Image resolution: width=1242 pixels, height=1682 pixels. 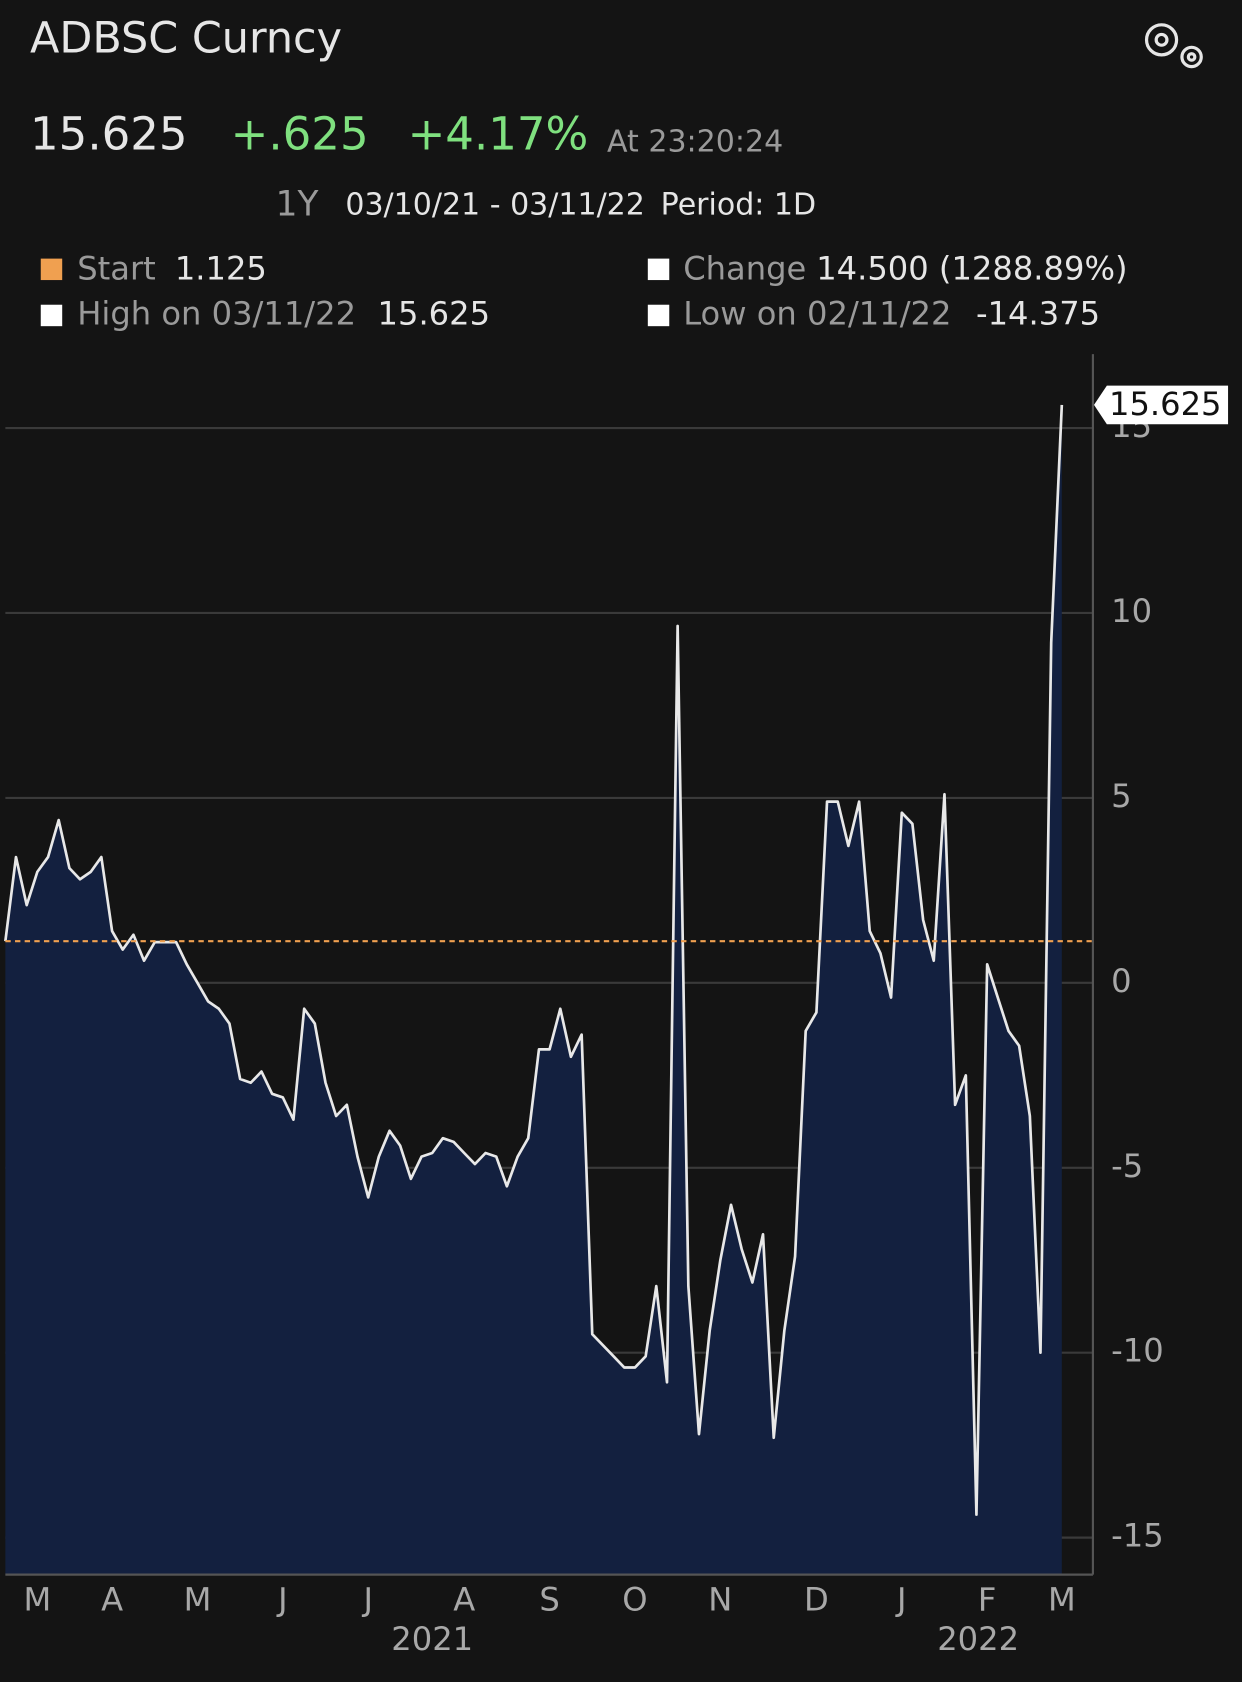 What do you see at coordinates (298, 205) in the screenshot?
I see `range: 1Y` at bounding box center [298, 205].